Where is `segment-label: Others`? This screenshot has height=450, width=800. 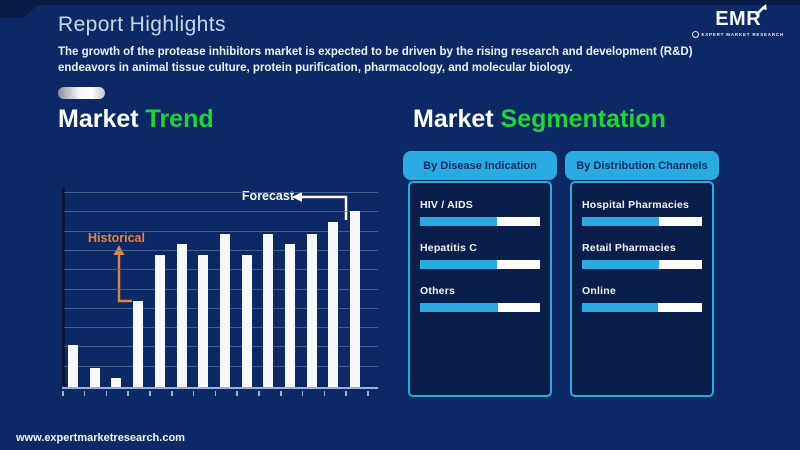 segment-label: Others is located at coordinates (438, 291).